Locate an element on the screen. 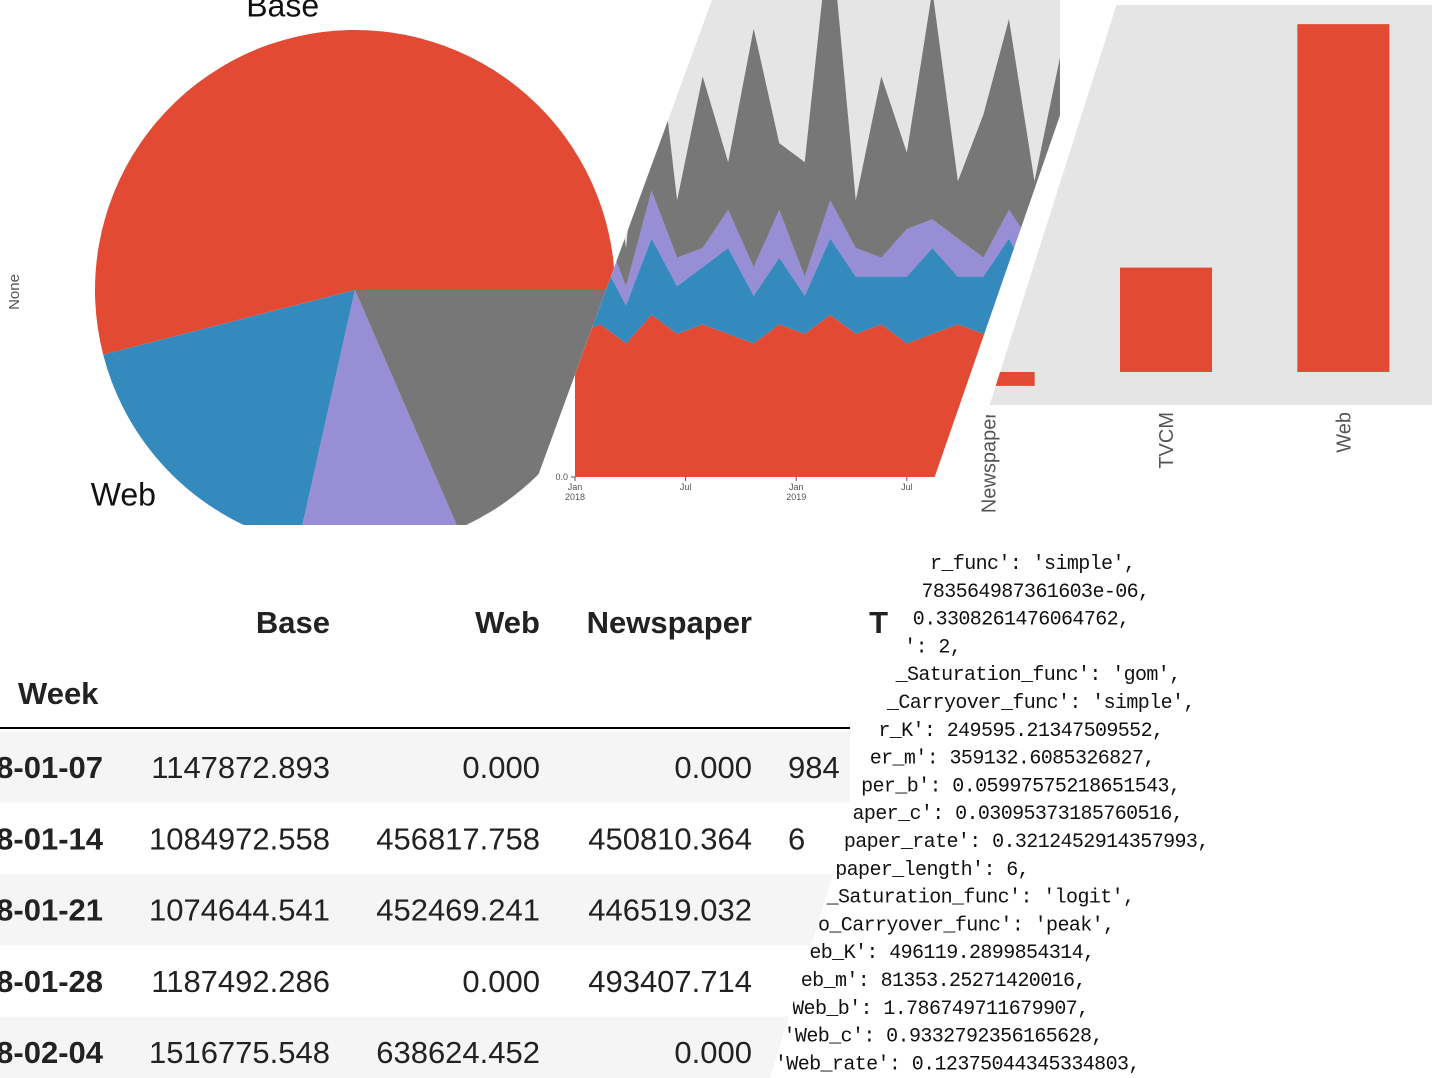  x-tick-label: Newspaper is located at coordinates (990, 463).